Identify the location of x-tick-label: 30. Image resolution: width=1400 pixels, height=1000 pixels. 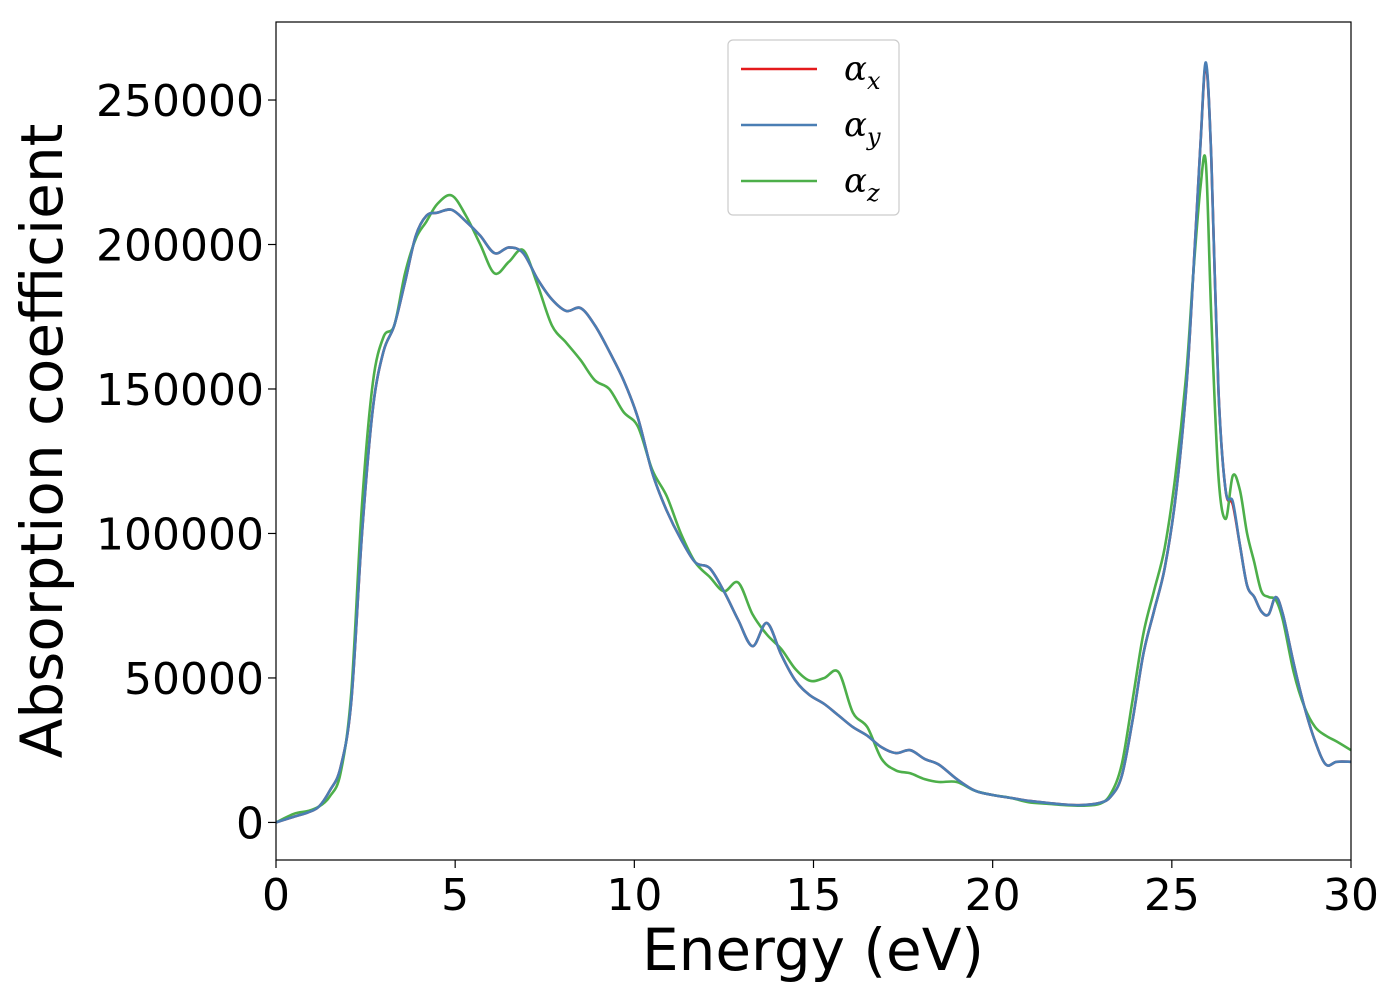
(1351, 895).